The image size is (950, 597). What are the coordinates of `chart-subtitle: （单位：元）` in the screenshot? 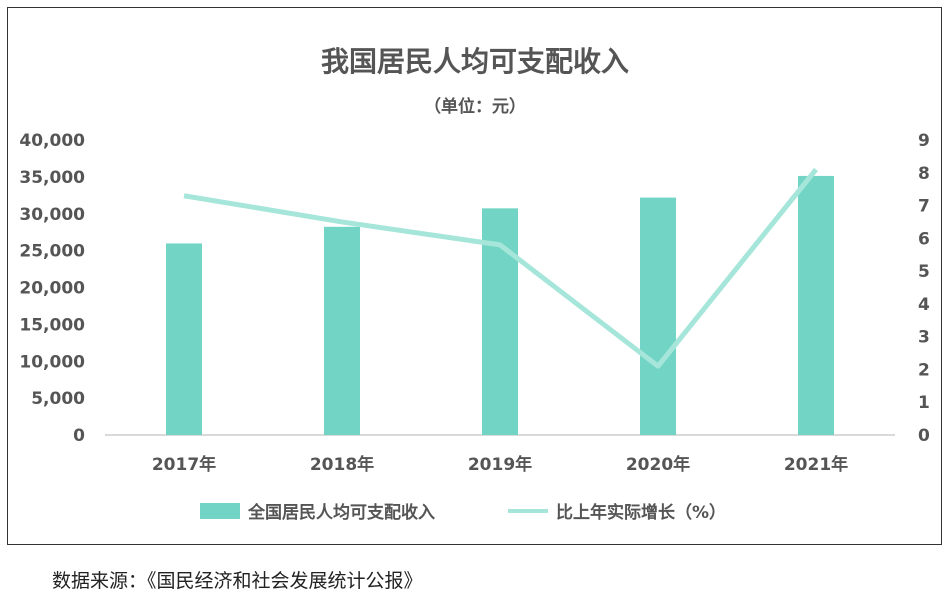 It's located at (475, 107).